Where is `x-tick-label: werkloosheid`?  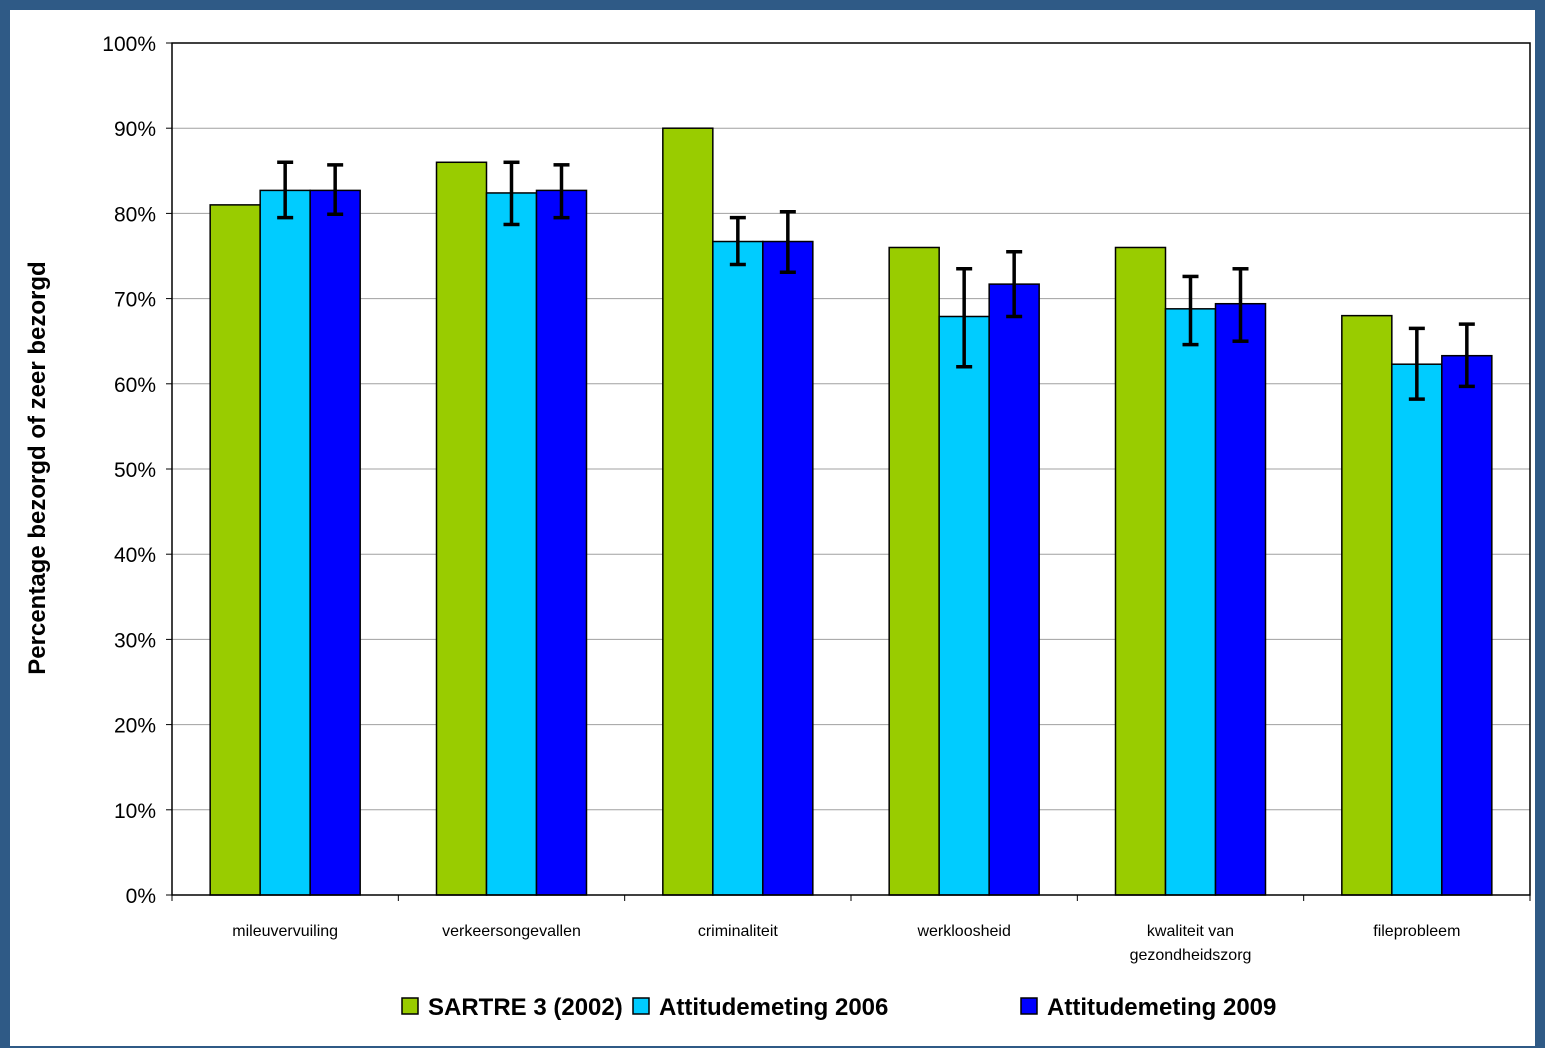
x-tick-label: werkloosheid is located at coordinates (963, 931).